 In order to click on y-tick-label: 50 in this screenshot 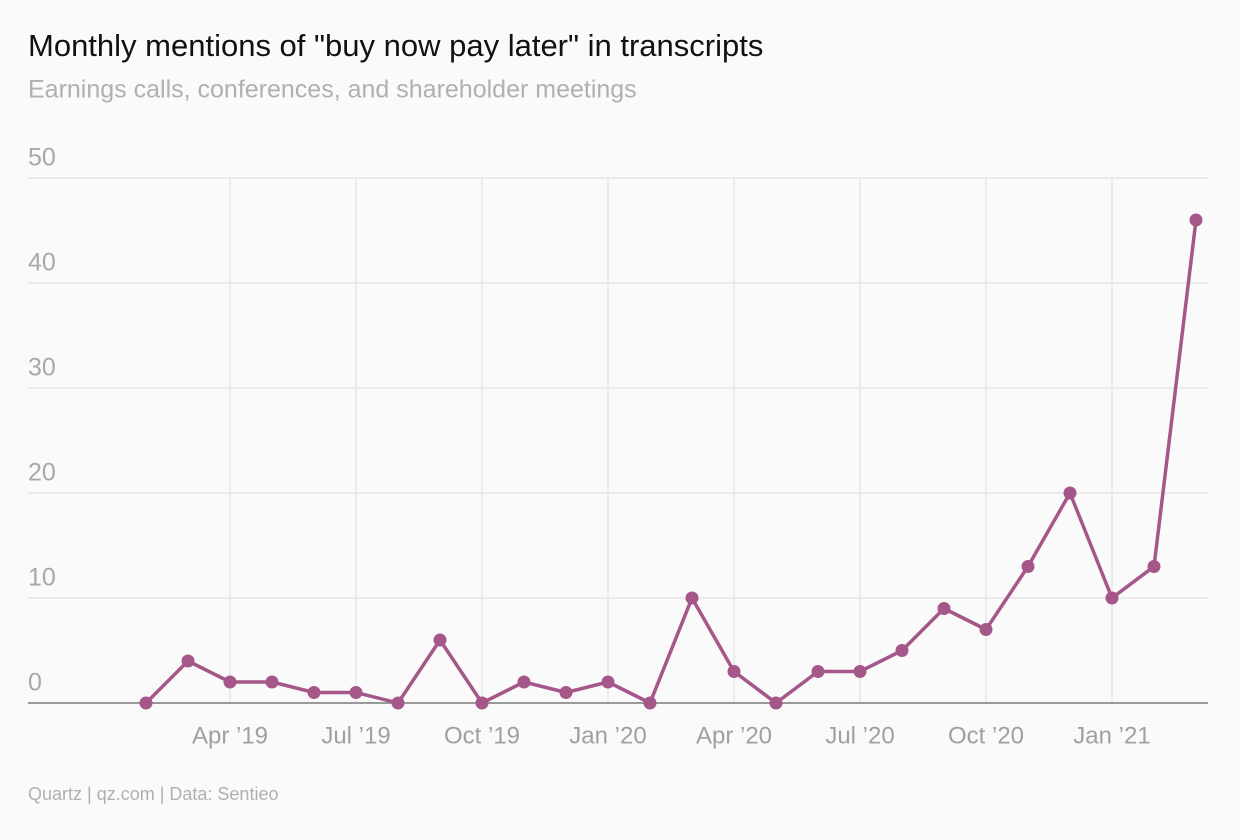, I will do `click(42, 158)`.